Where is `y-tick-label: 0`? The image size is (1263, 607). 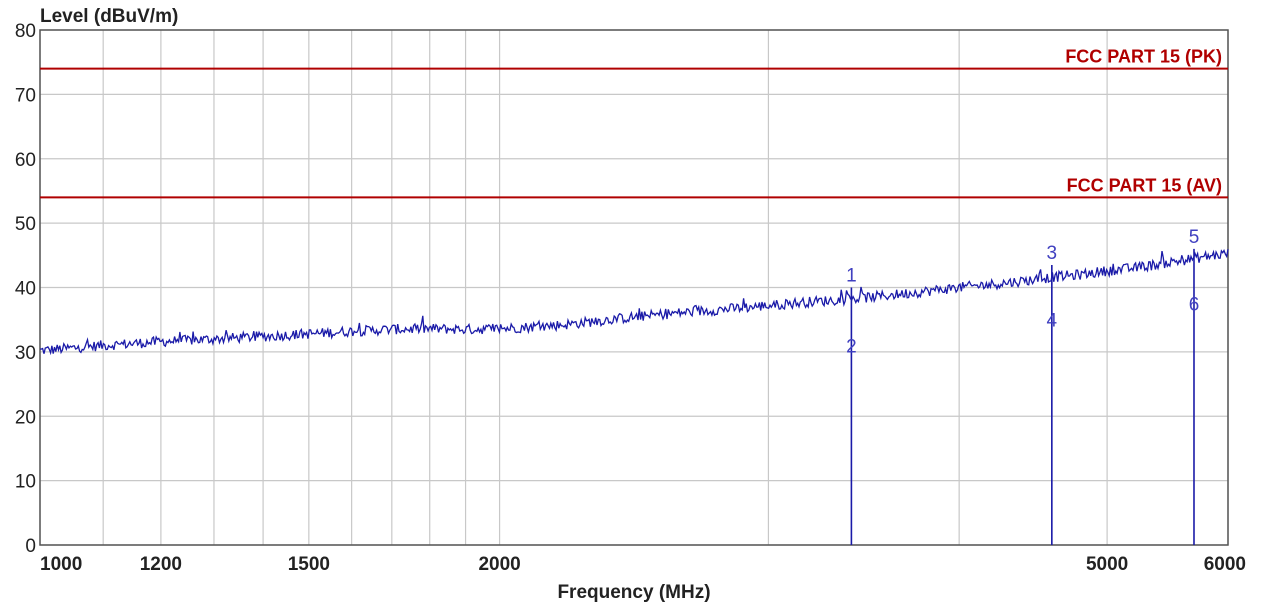
y-tick-label: 0 is located at coordinates (30, 546).